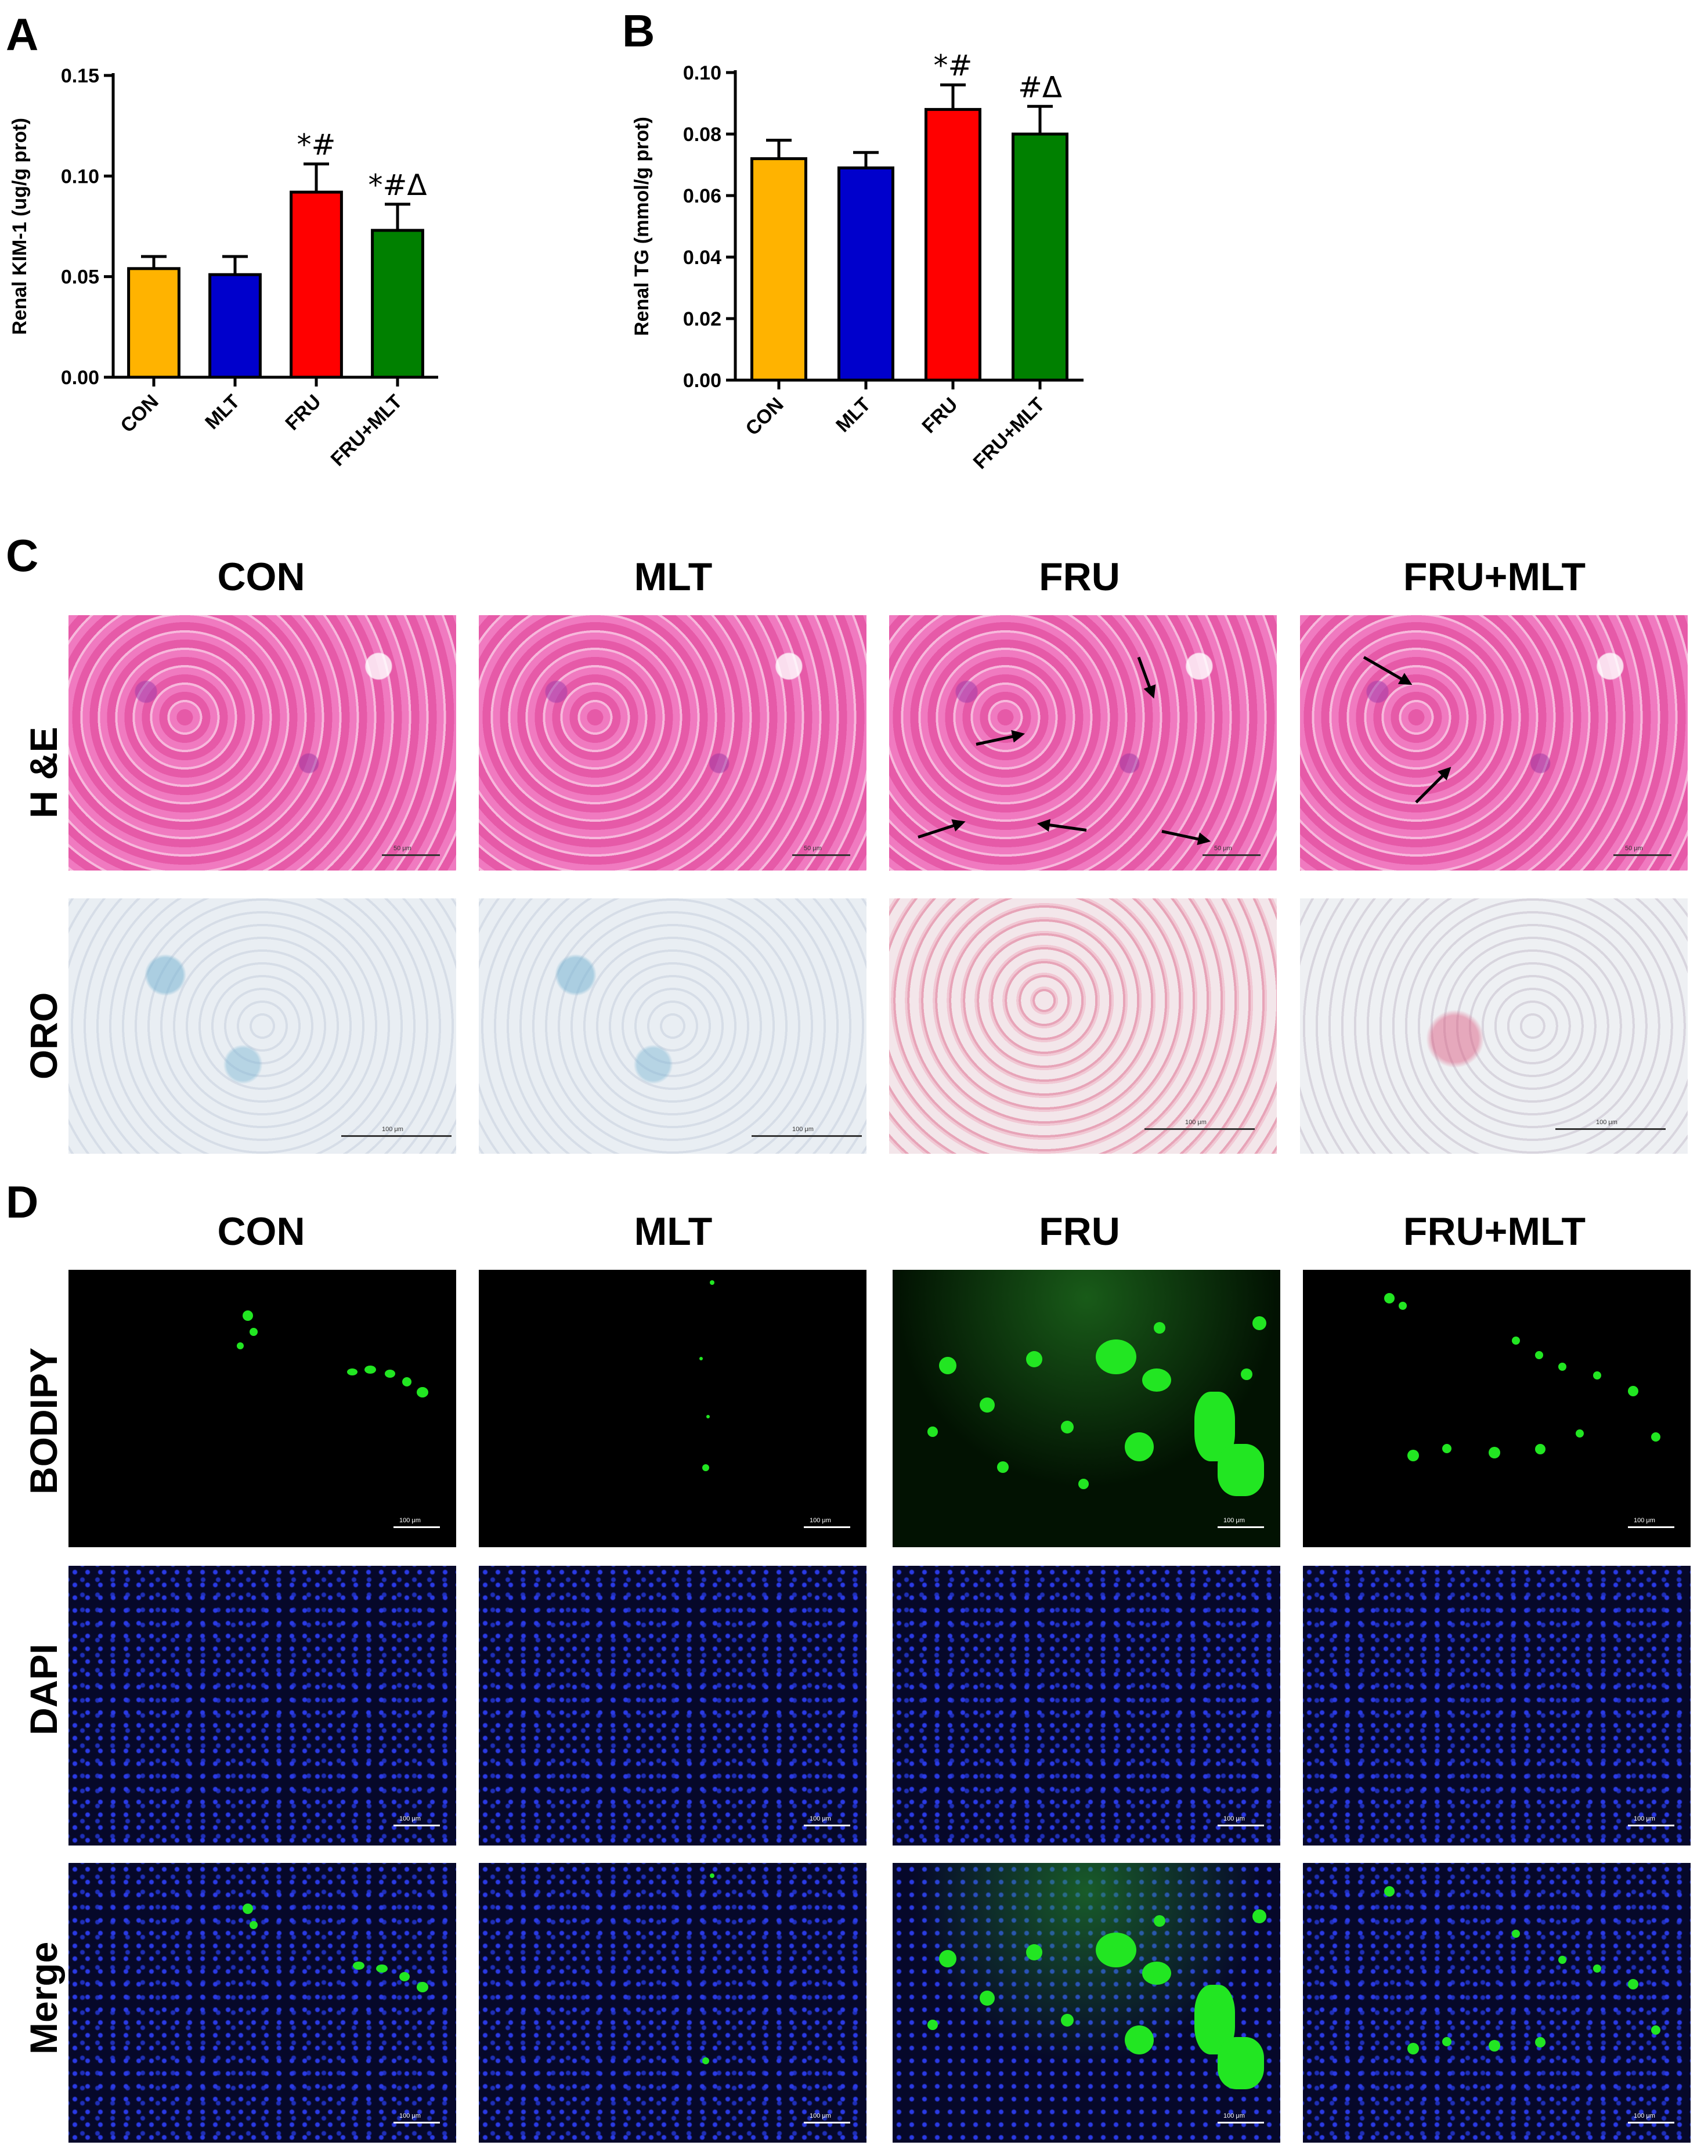 This screenshot has width=1708, height=2156. I want to click on bodipy-image-fru: 100 μm, so click(1086, 1408).